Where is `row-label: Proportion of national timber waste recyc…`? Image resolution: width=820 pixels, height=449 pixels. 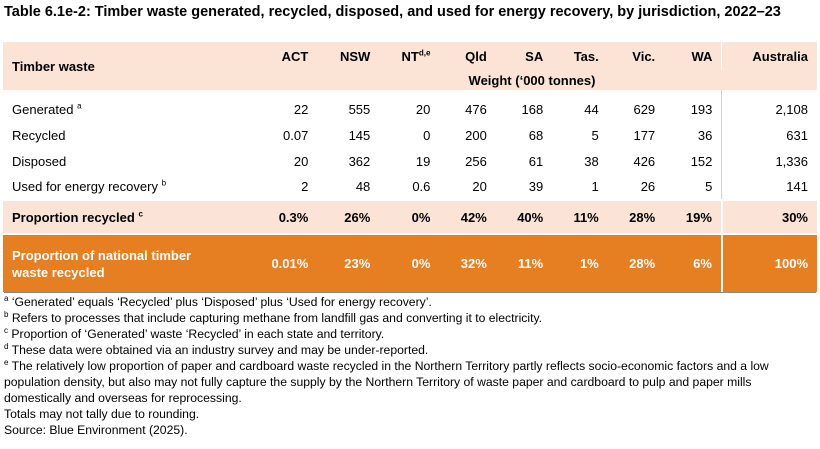 row-label: Proportion of national timber waste recyc… is located at coordinates (125, 262).